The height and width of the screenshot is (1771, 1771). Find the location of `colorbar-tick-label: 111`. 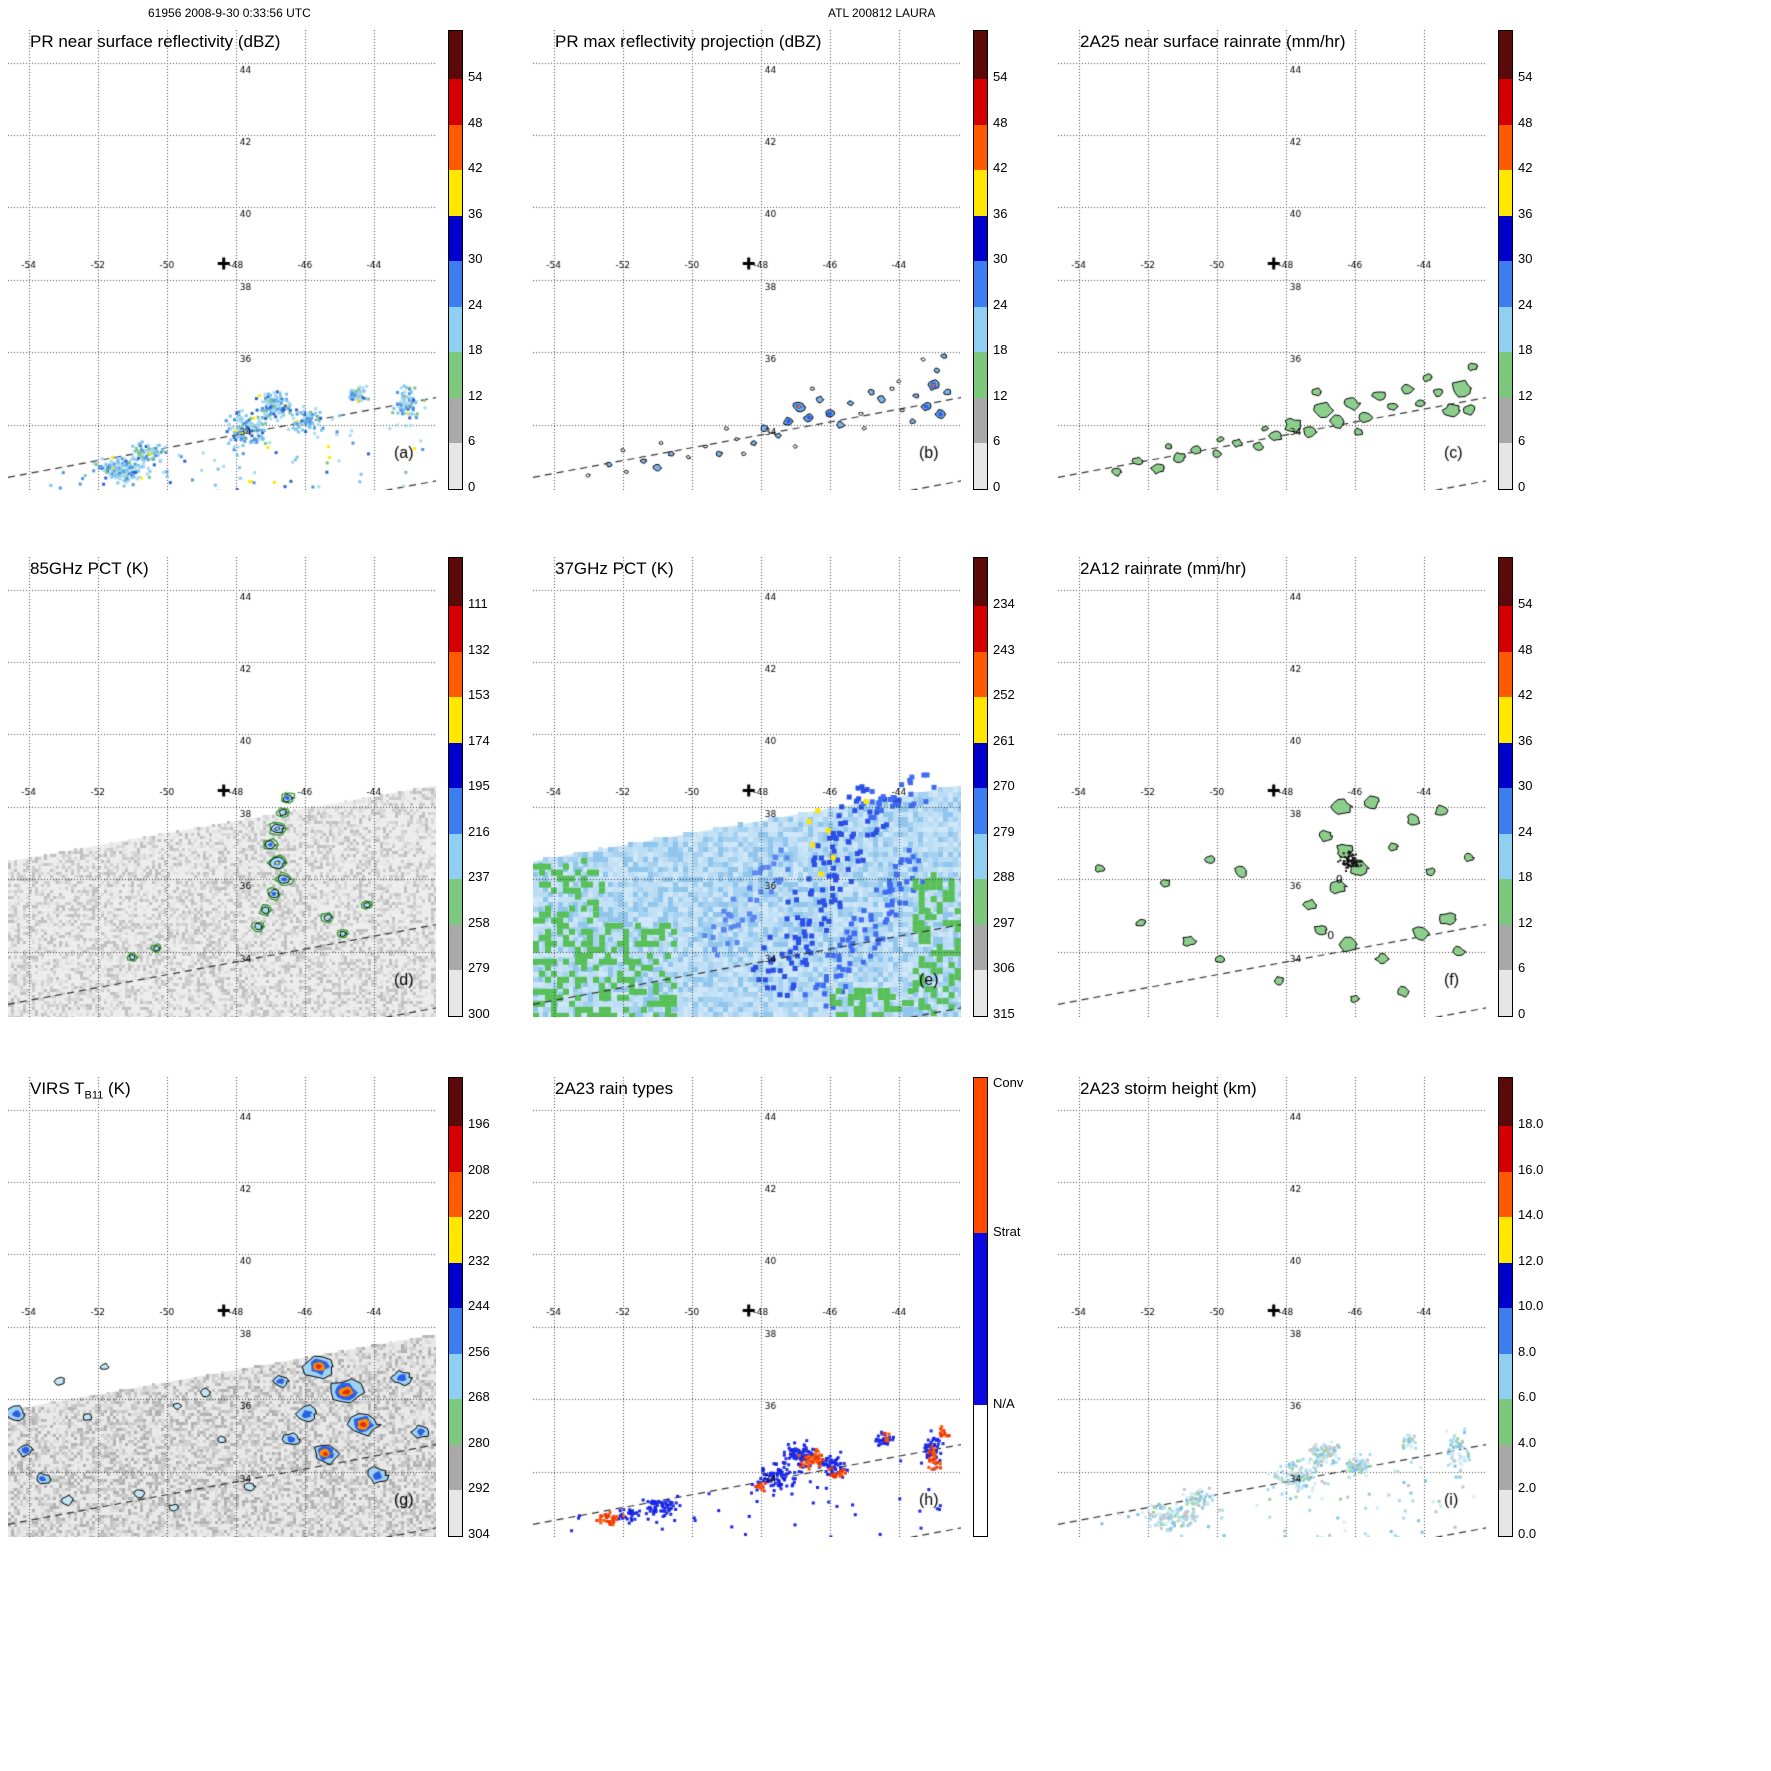

colorbar-tick-label: 111 is located at coordinates (478, 603).